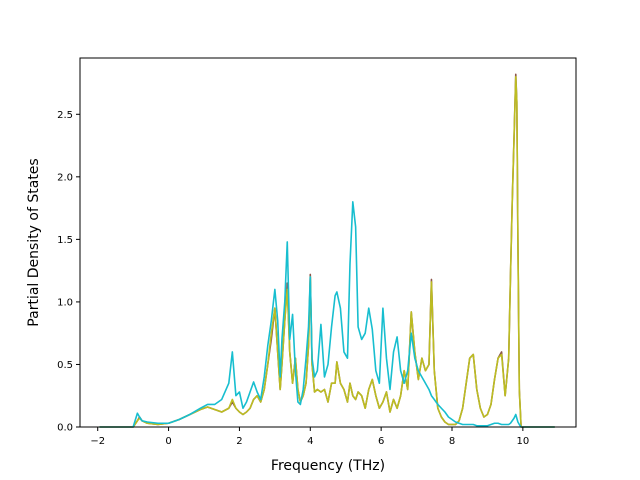  Describe the element at coordinates (65, 177) in the screenshot. I see `y-tick-label: 2.0` at that location.